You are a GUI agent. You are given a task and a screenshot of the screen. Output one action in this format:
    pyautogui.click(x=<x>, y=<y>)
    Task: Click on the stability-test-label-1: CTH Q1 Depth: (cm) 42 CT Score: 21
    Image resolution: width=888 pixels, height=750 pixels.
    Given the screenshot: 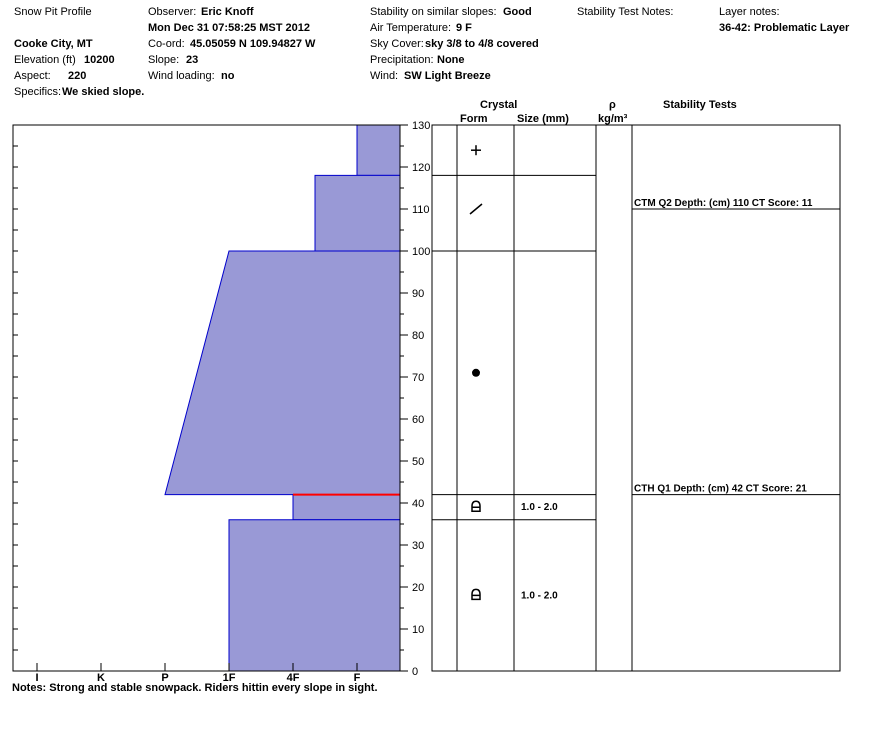 What is the action you would take?
    pyautogui.click(x=720, y=489)
    